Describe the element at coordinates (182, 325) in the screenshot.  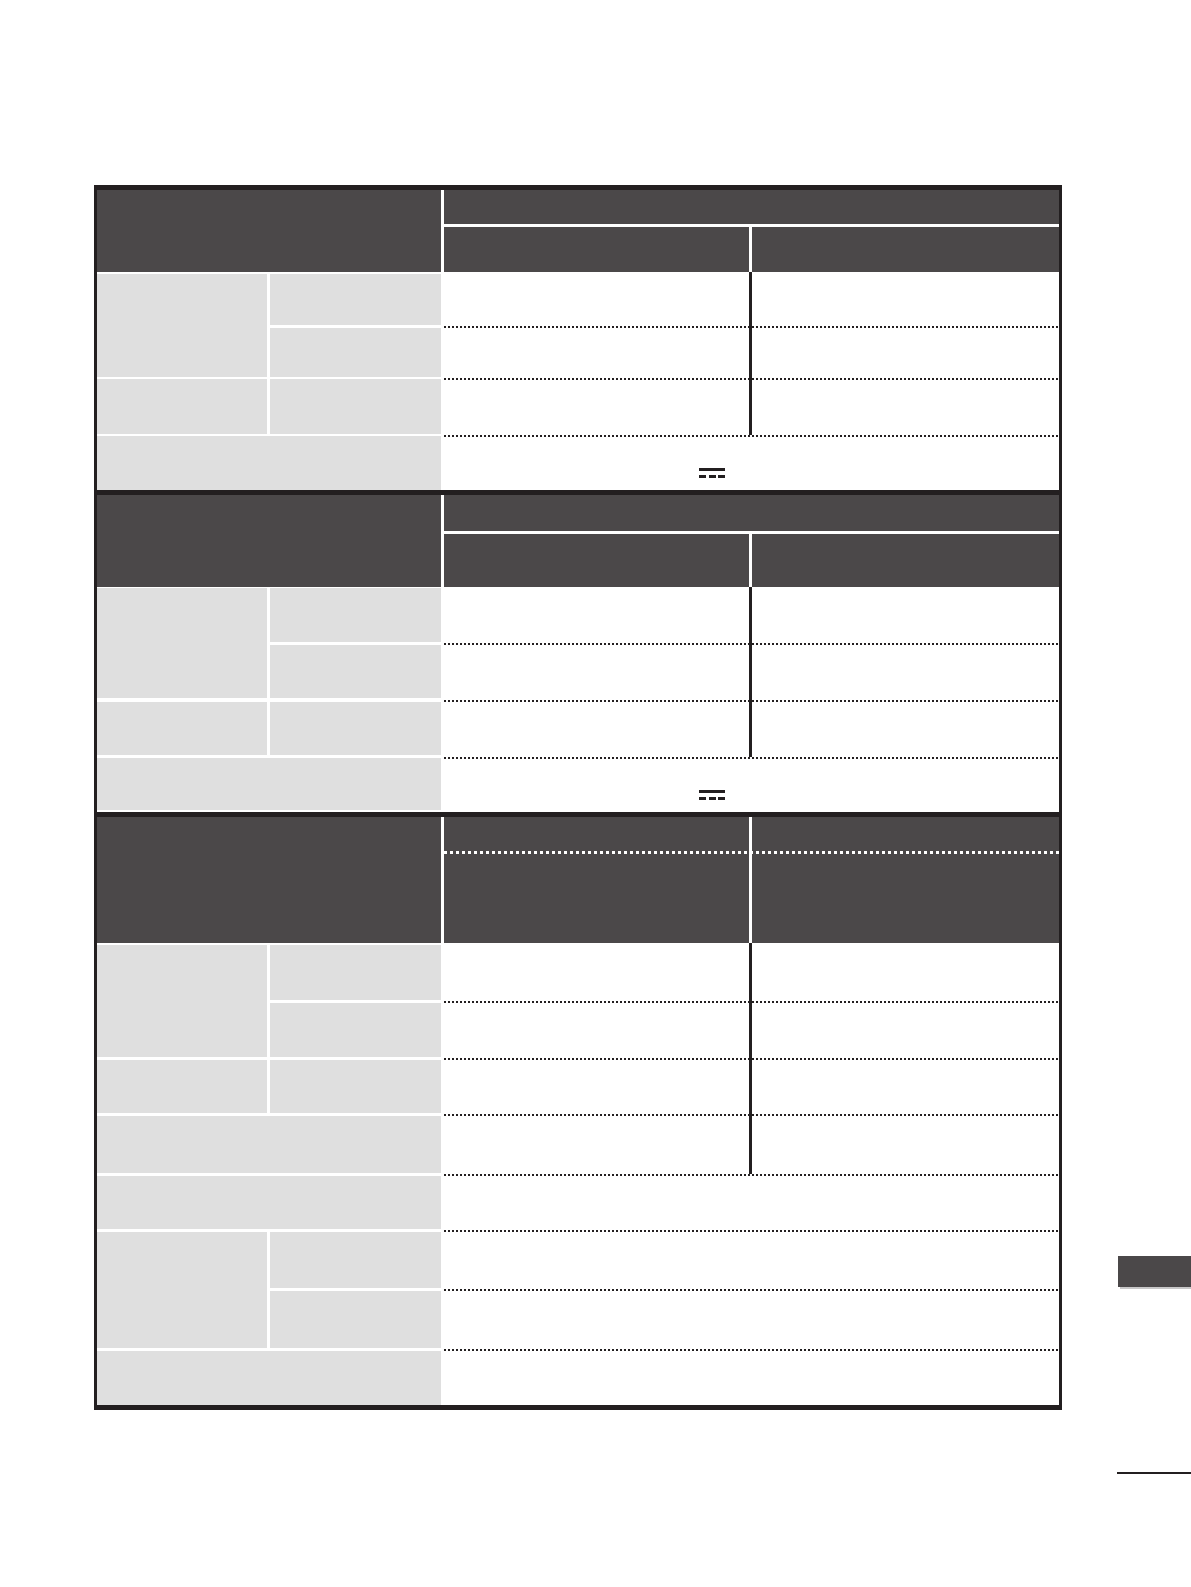
I see `table1-label-col1-cell-a` at that location.